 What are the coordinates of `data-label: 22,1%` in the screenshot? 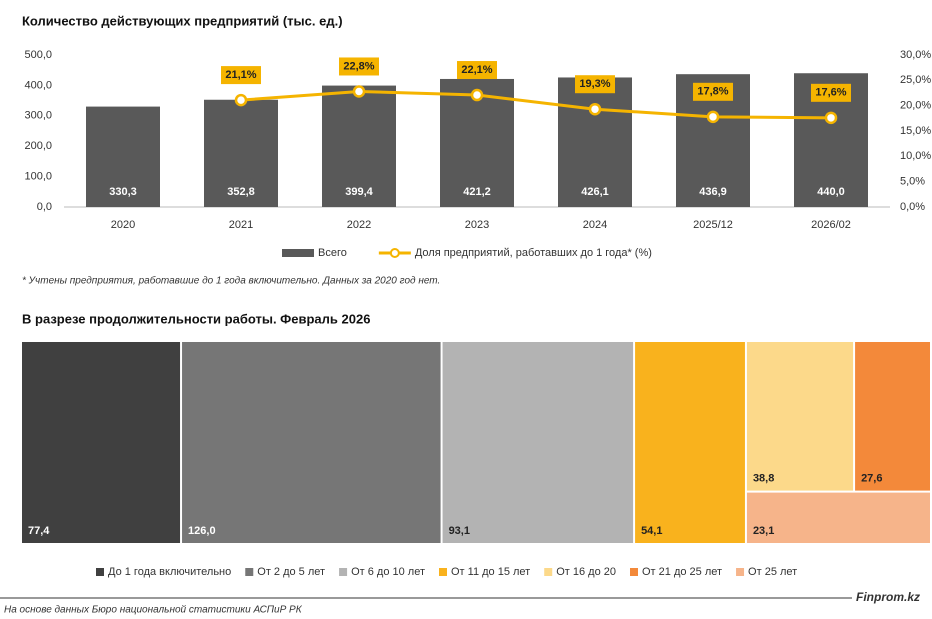 It's located at (476, 70).